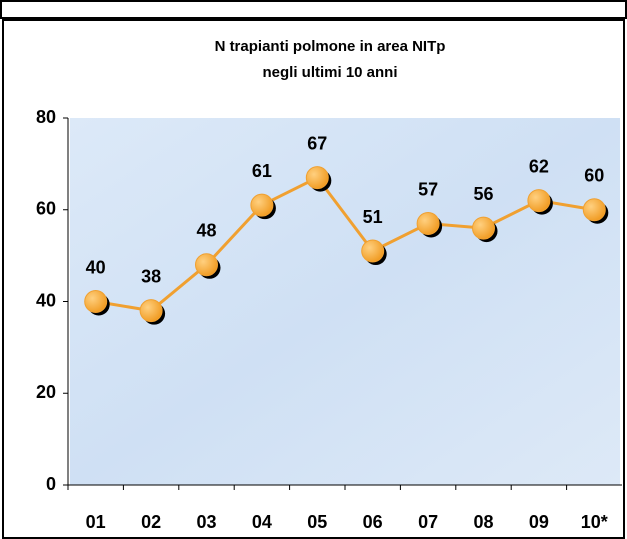 The width and height of the screenshot is (627, 539). Describe the element at coordinates (262, 522) in the screenshot. I see `x-tick-label: 04` at that location.